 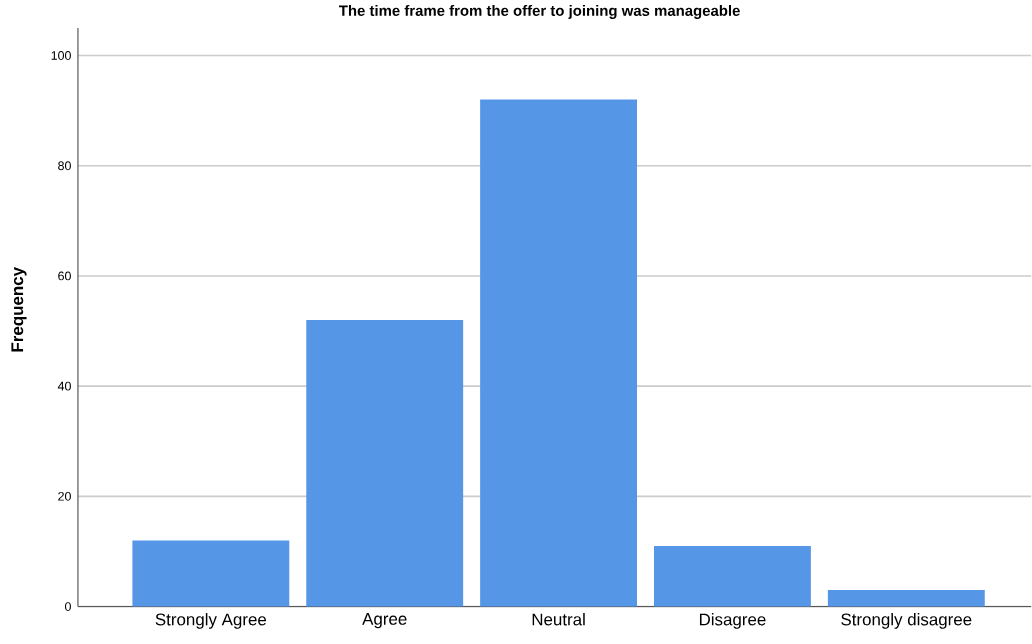 What do you see at coordinates (539, 12) in the screenshot?
I see `chart-title: The time frame from the offer to joining was manageable` at bounding box center [539, 12].